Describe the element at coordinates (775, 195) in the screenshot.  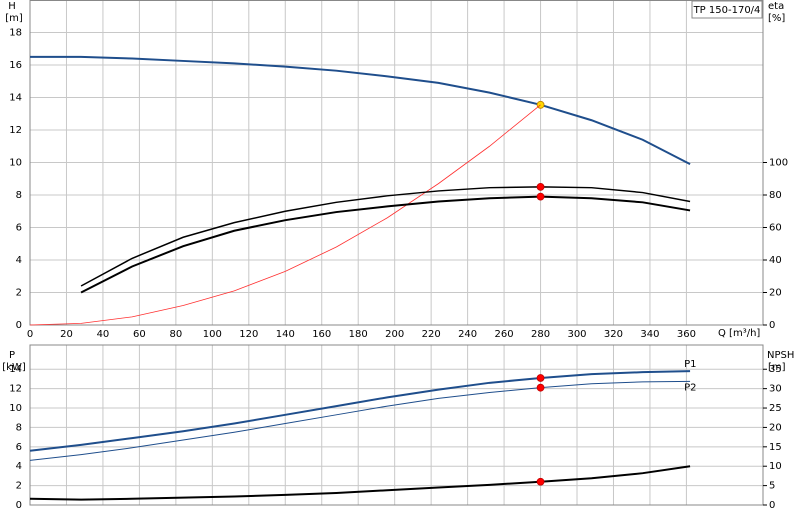
I see `y2-tick-label: 80` at that location.